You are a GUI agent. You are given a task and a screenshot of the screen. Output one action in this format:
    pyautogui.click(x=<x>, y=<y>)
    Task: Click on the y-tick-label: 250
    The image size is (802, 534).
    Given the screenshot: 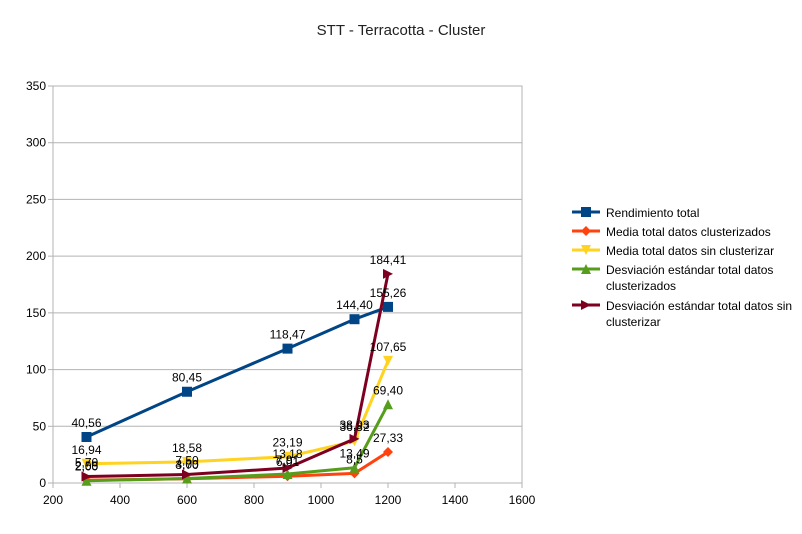 What is the action you would take?
    pyautogui.click(x=36, y=199)
    